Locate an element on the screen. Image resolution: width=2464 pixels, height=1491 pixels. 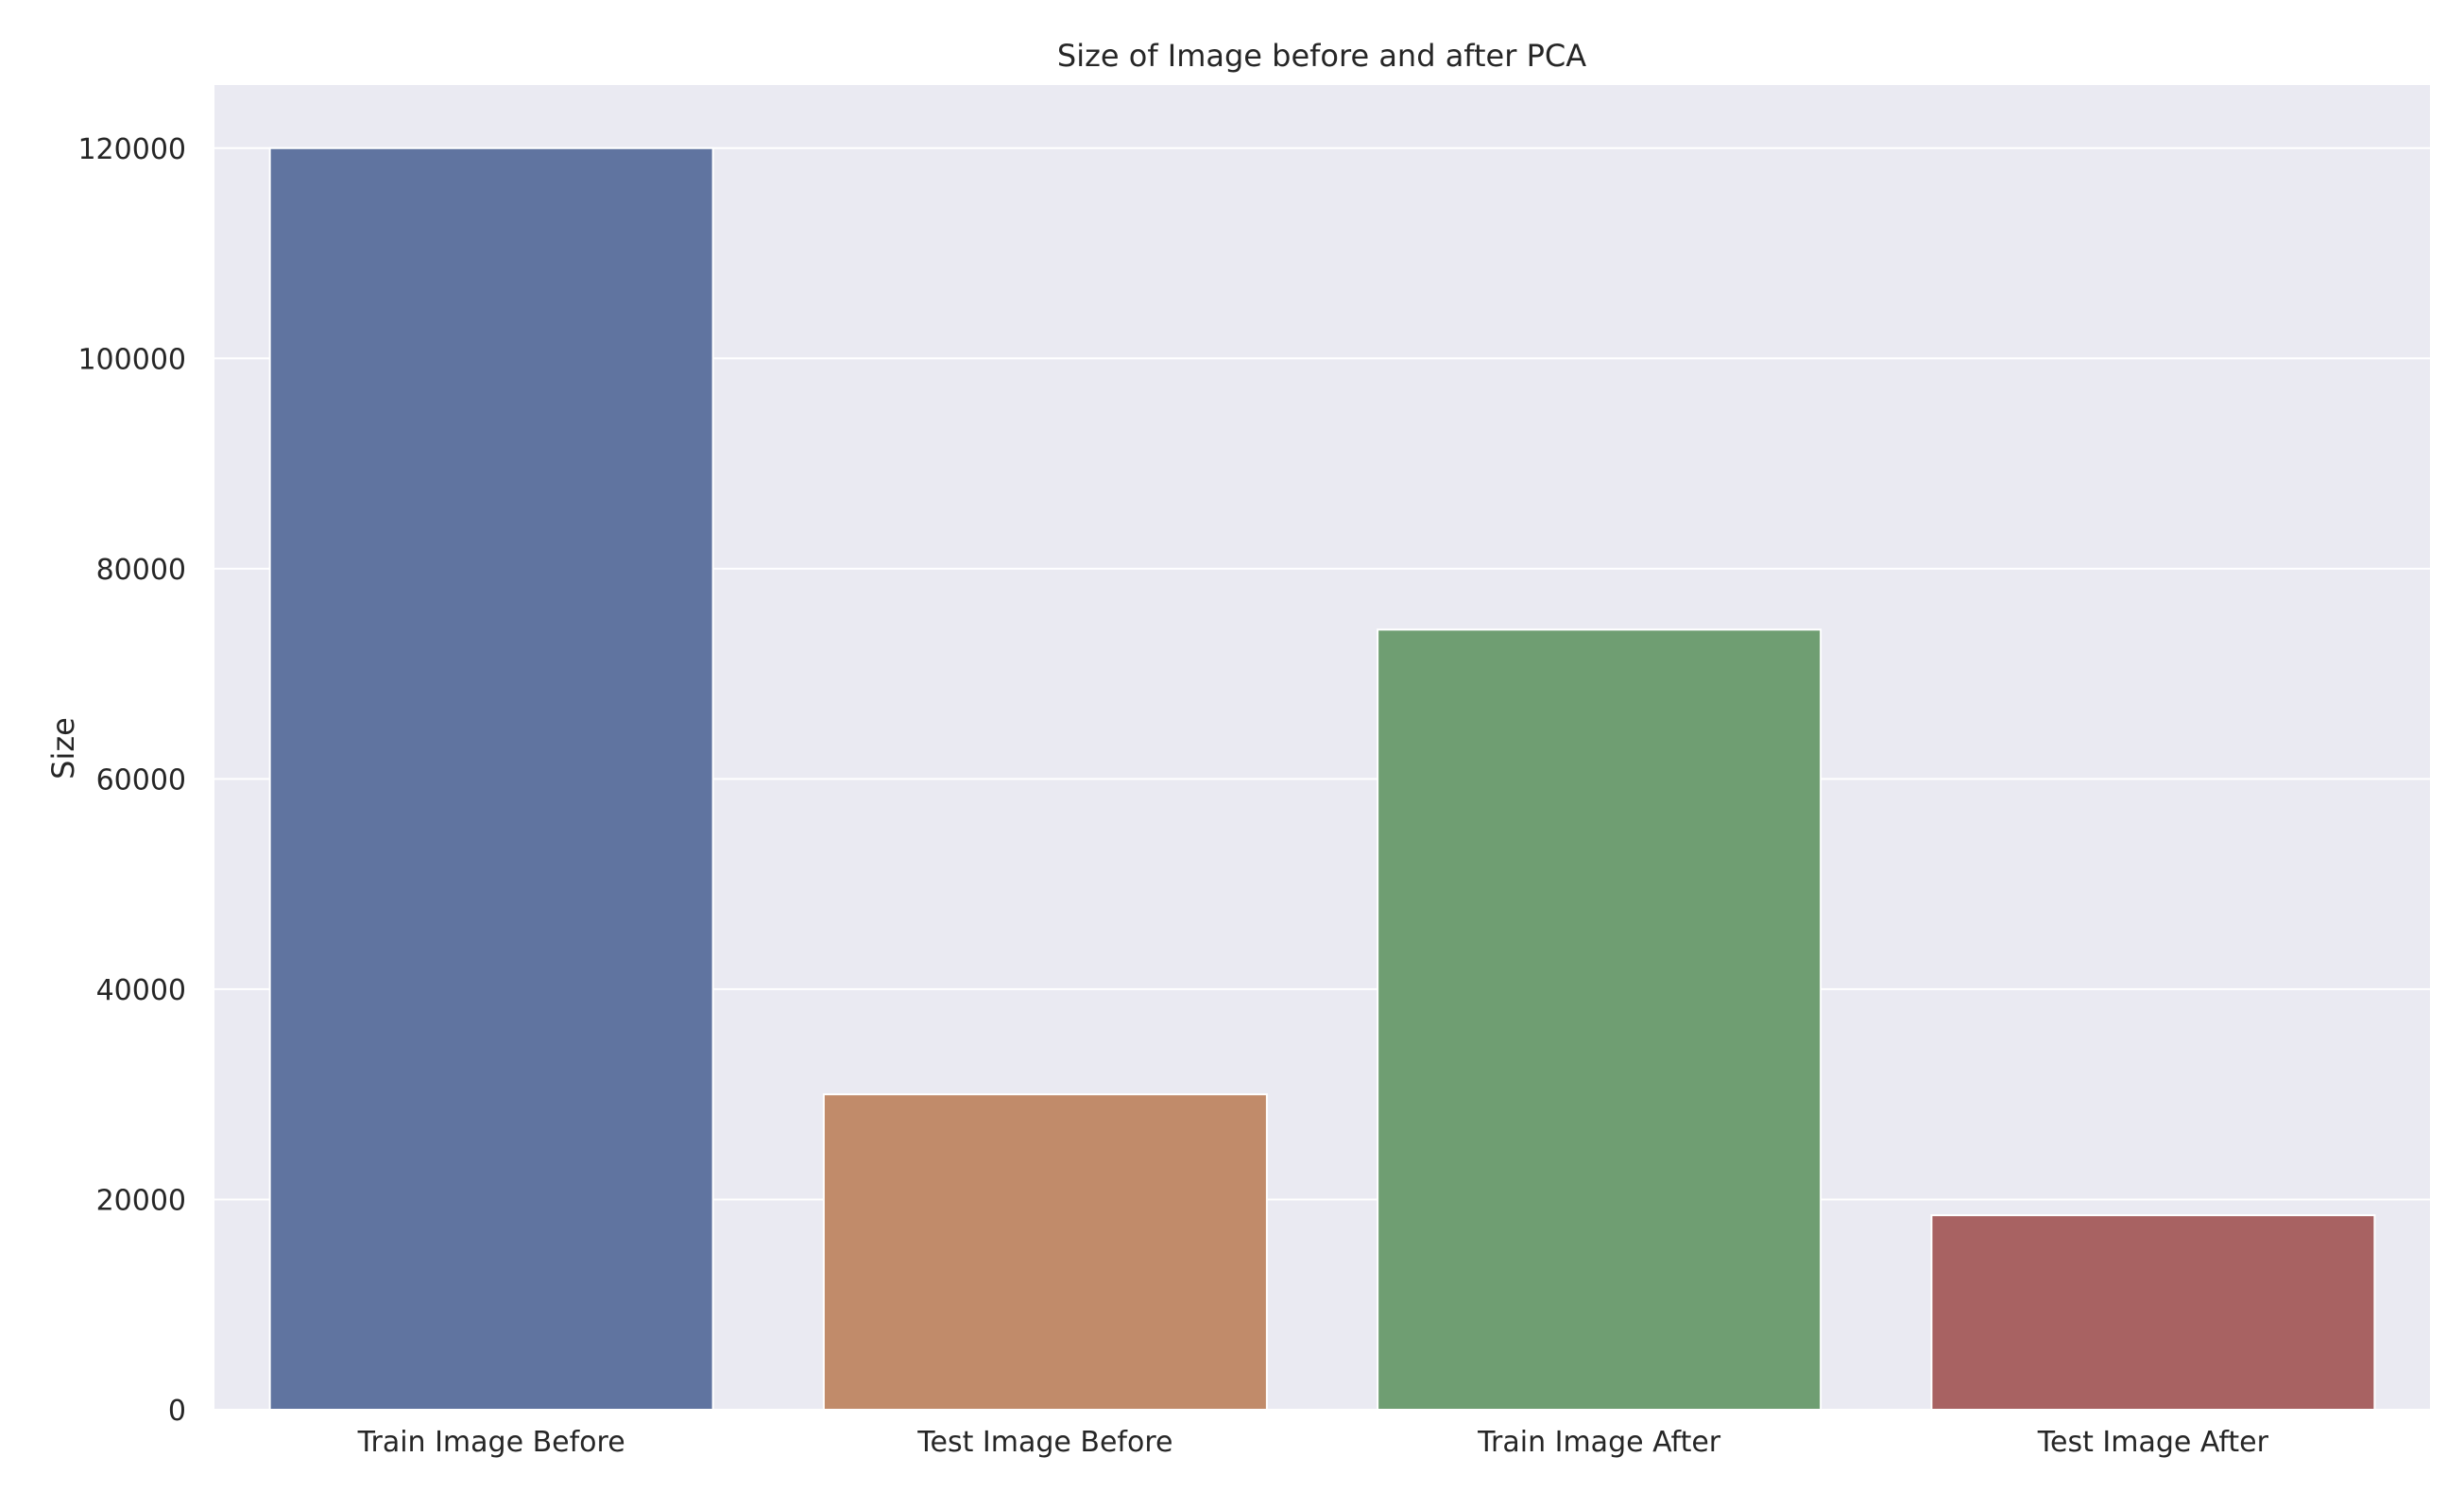
y-tick-label: 60000 is located at coordinates (141, 780).